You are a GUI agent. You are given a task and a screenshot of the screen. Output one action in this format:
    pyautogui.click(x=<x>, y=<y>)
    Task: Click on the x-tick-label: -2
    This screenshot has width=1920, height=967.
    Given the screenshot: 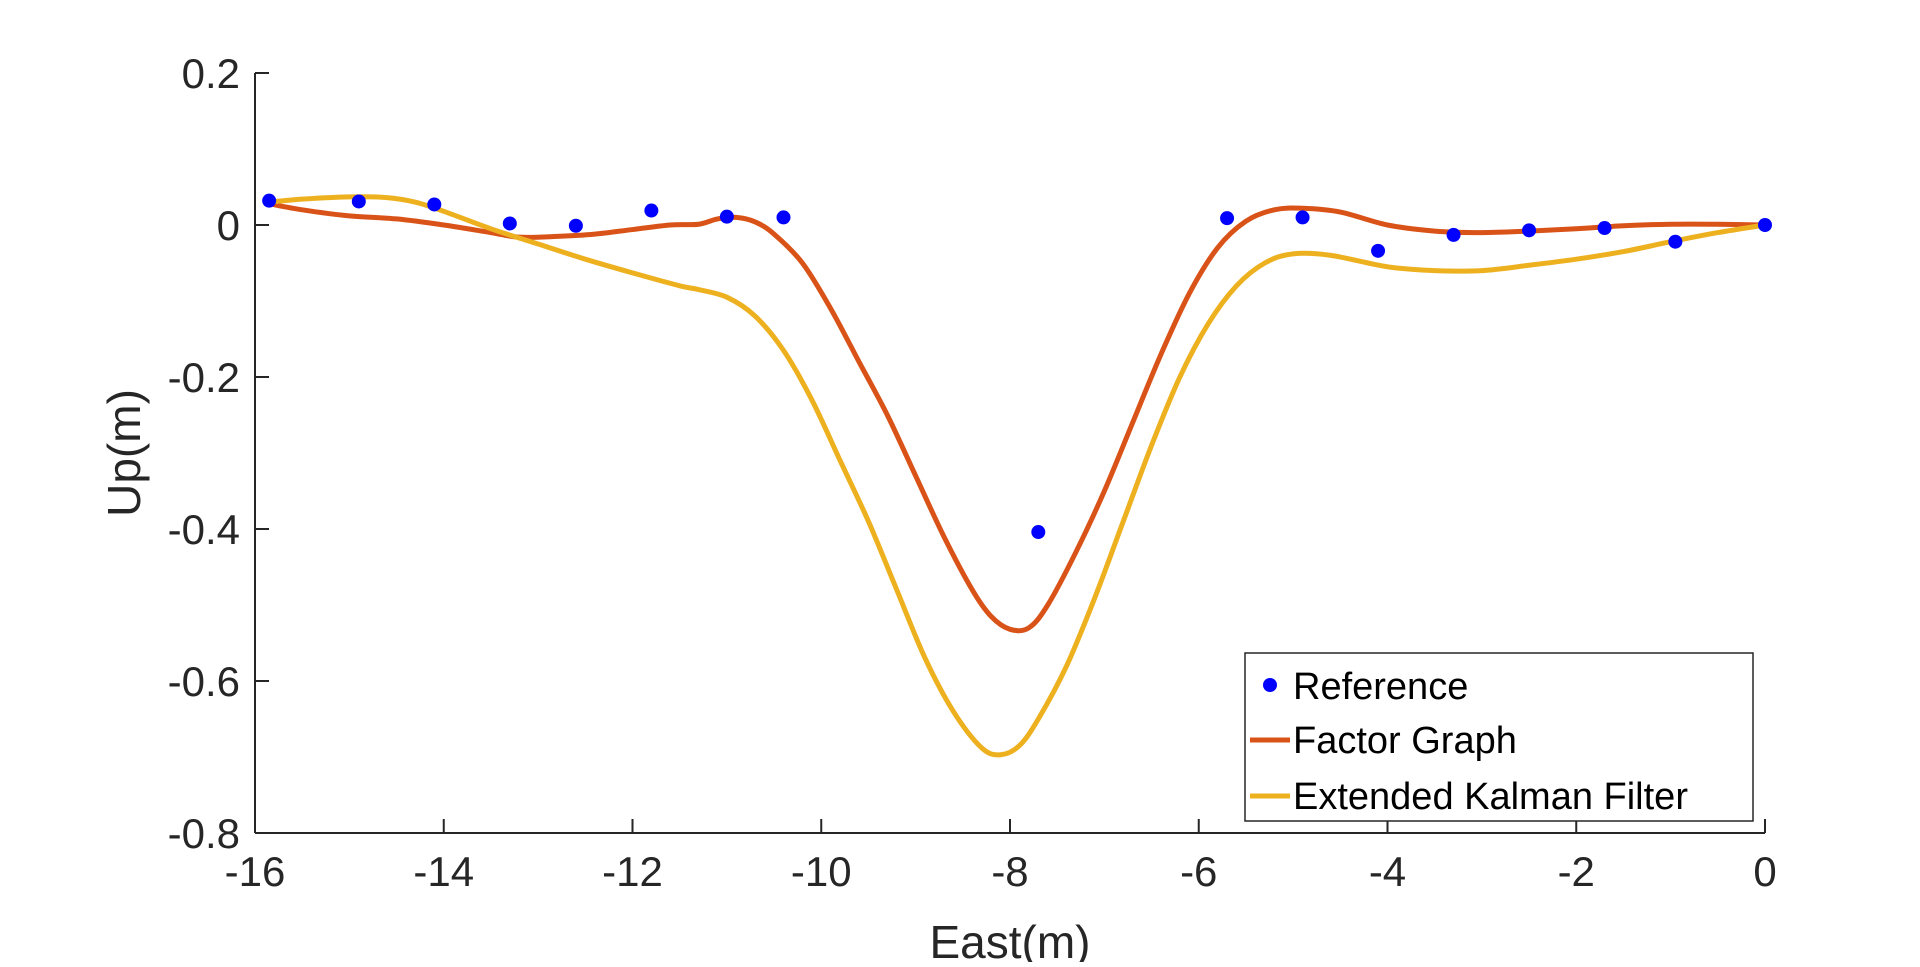 What is the action you would take?
    pyautogui.click(x=1576, y=871)
    